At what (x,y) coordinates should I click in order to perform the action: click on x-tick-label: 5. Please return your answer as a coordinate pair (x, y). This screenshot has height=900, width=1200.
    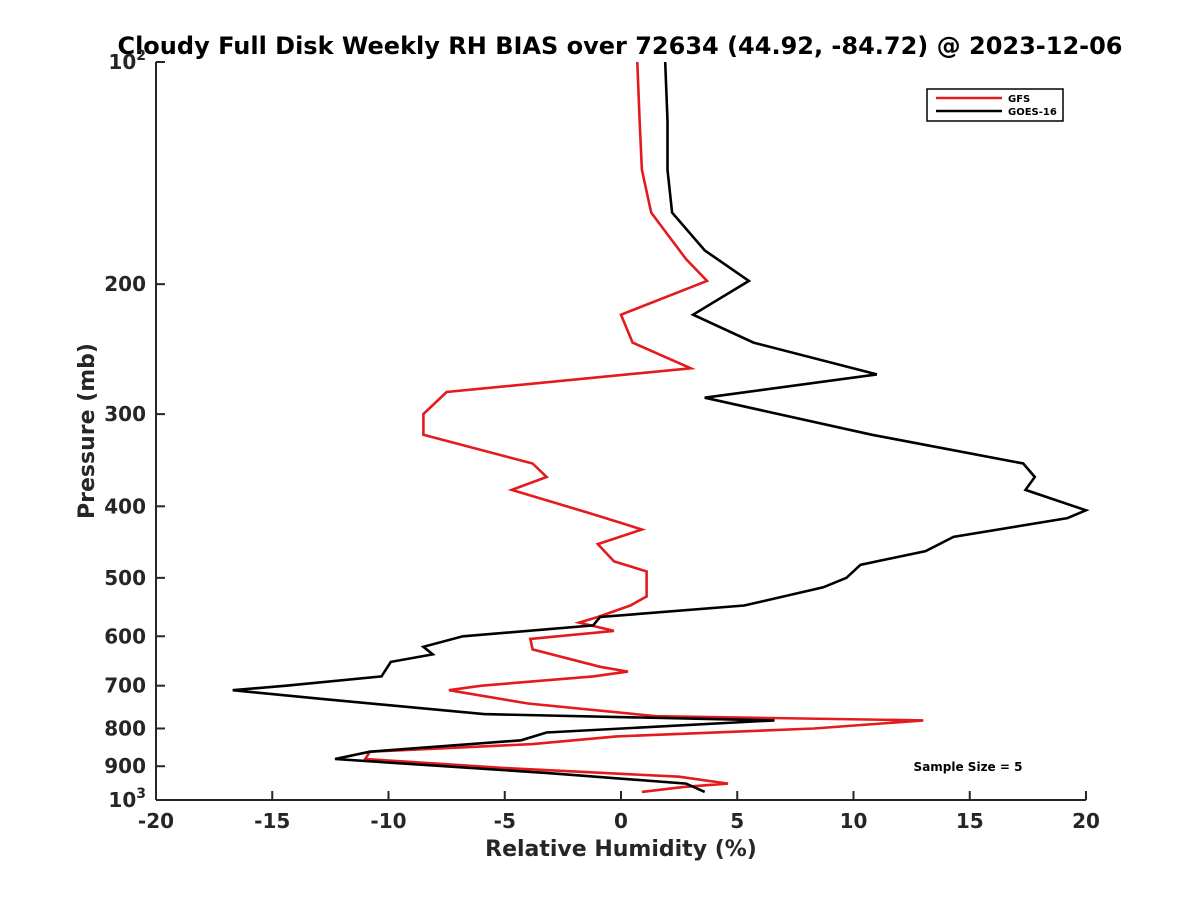
    Looking at the image, I should click on (737, 821).